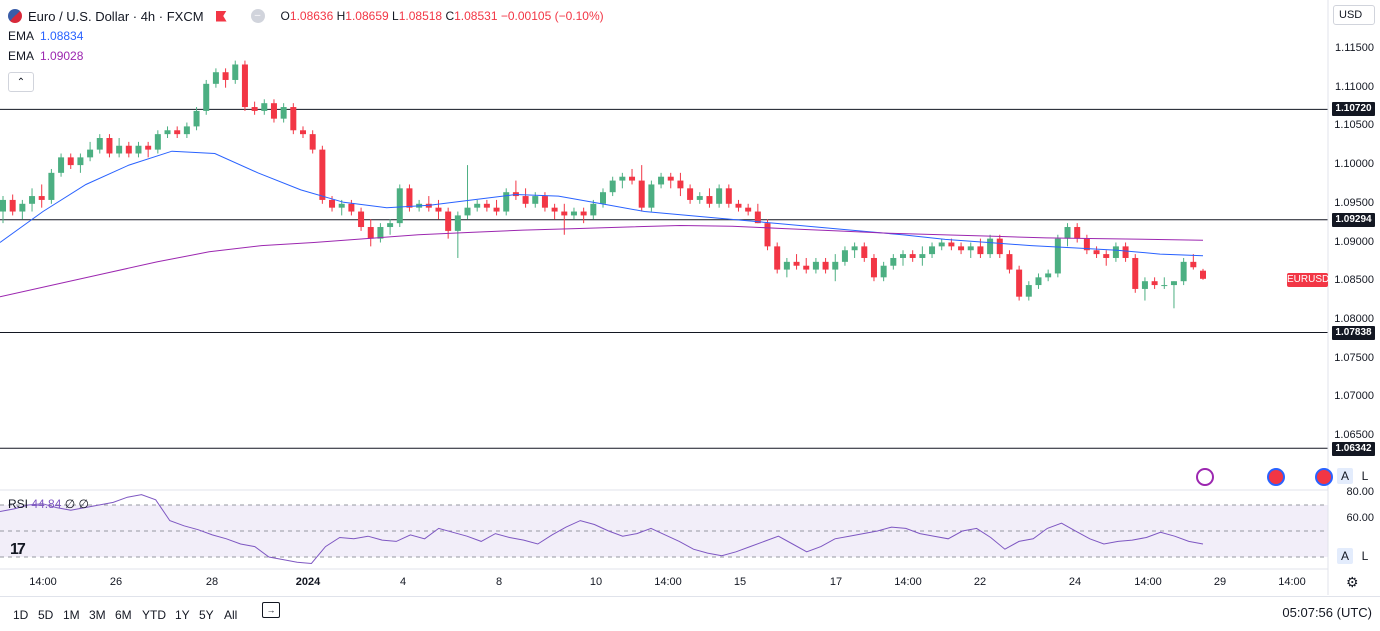 This screenshot has height=631, width=1380. What do you see at coordinates (46, 56) in the screenshot?
I see `ema-slow-legend: EMA 1.09028` at bounding box center [46, 56].